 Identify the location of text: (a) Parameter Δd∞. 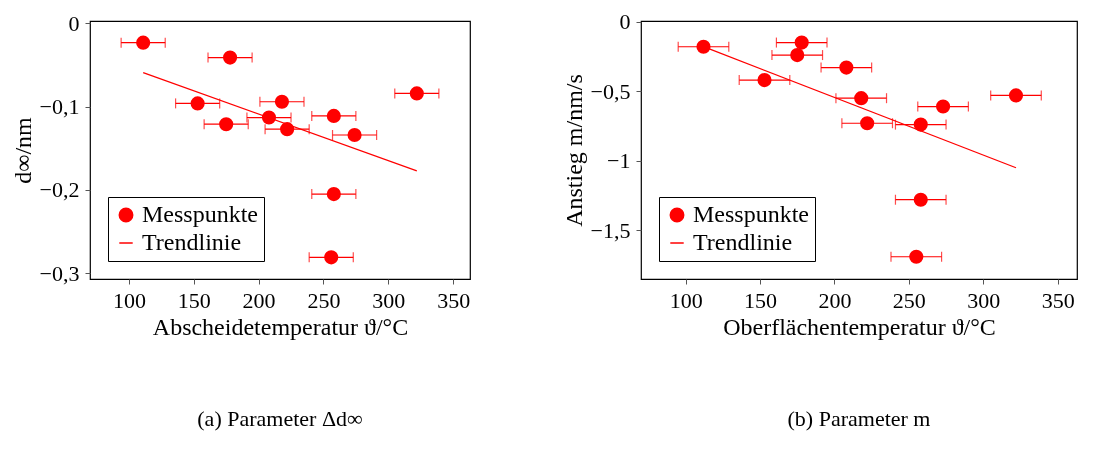
(280, 418).